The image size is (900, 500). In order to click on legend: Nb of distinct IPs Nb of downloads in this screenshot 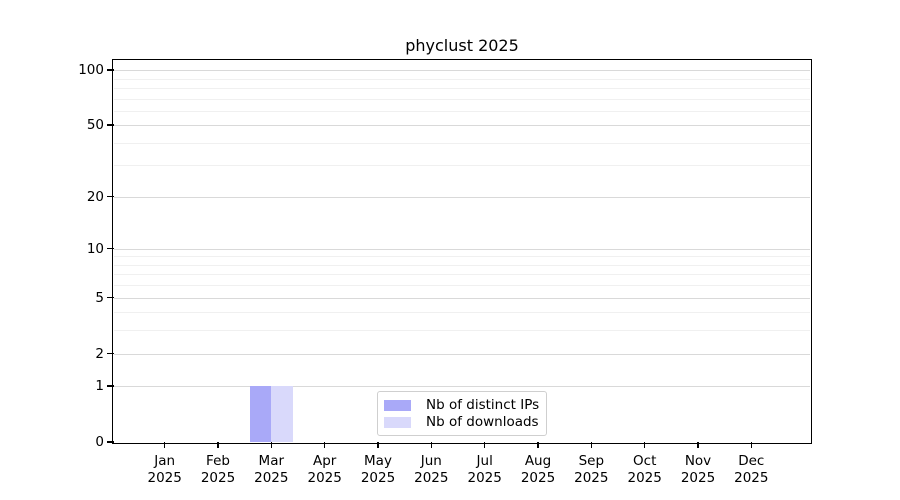, I will do `click(462, 413)`.